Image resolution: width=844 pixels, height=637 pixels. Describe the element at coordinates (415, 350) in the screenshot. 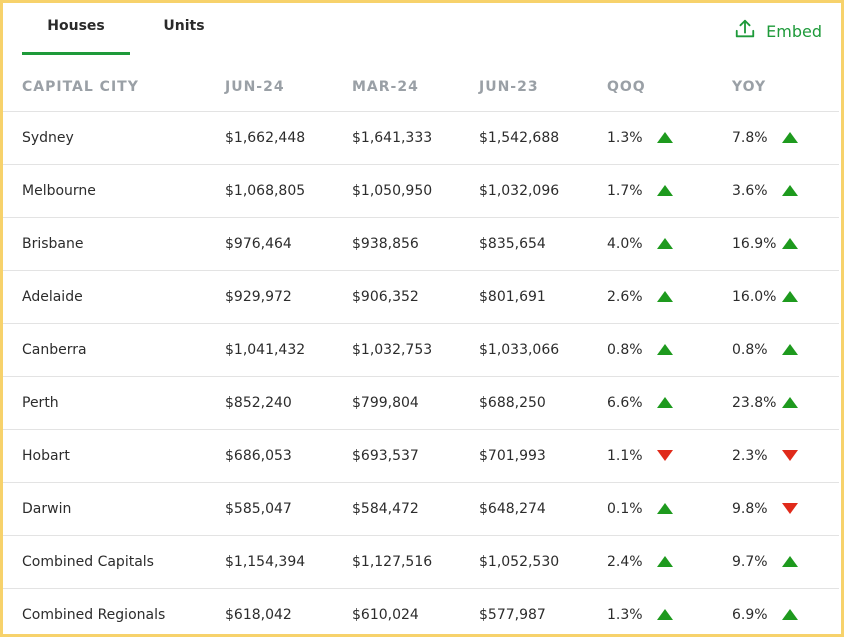

I see `mar-24-cell: $1,032,753` at that location.